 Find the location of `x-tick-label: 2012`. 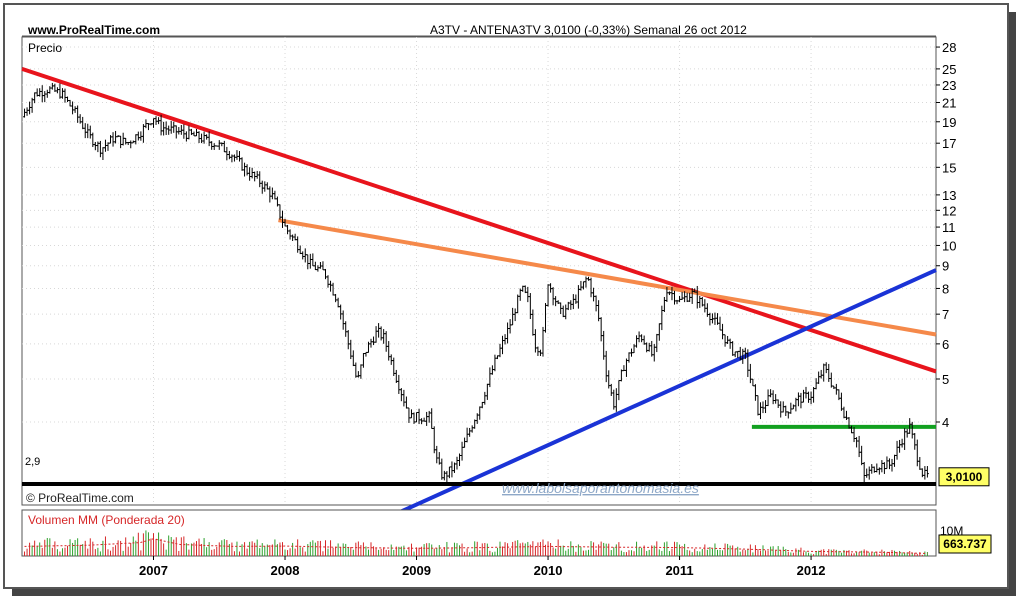

x-tick-label: 2012 is located at coordinates (811, 570).